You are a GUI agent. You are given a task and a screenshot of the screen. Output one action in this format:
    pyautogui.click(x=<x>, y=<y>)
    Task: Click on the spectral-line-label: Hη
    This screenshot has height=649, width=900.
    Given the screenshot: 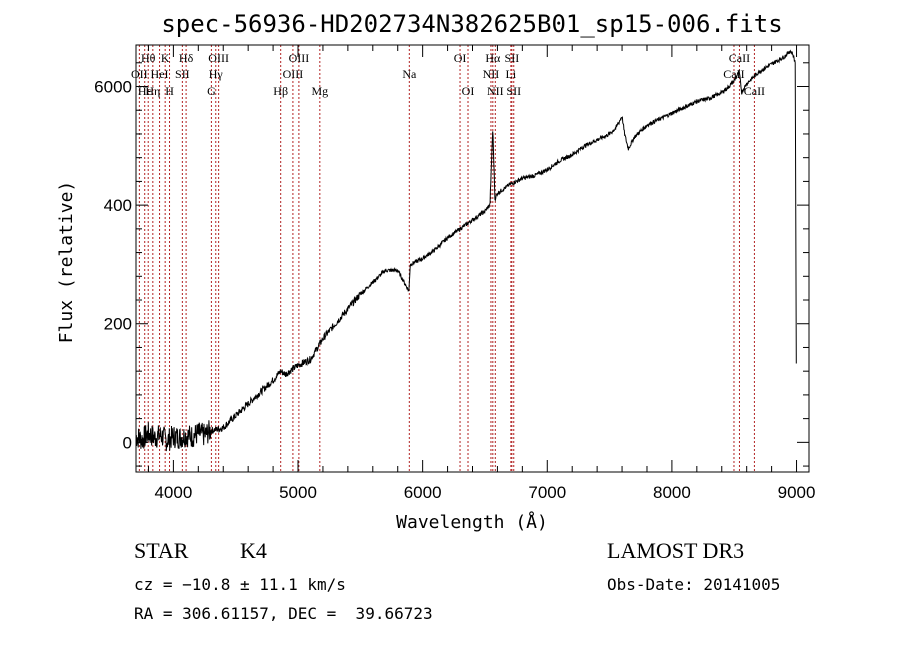 What is the action you would take?
    pyautogui.click(x=152, y=91)
    